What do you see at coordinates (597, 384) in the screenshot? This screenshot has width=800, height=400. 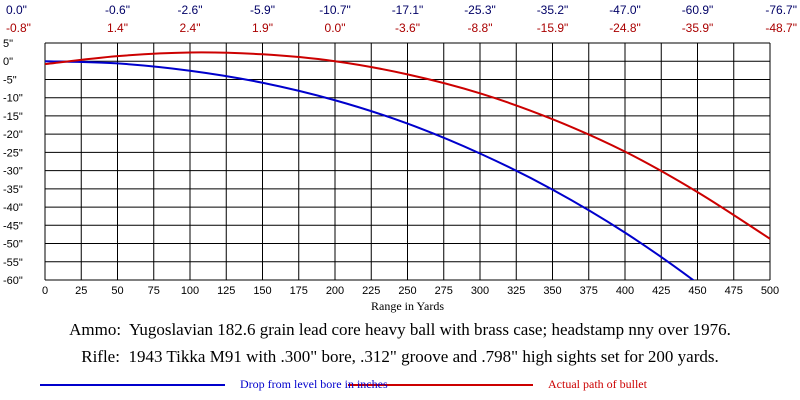 I see `legend-label-path: Actual path of bullet` at bounding box center [597, 384].